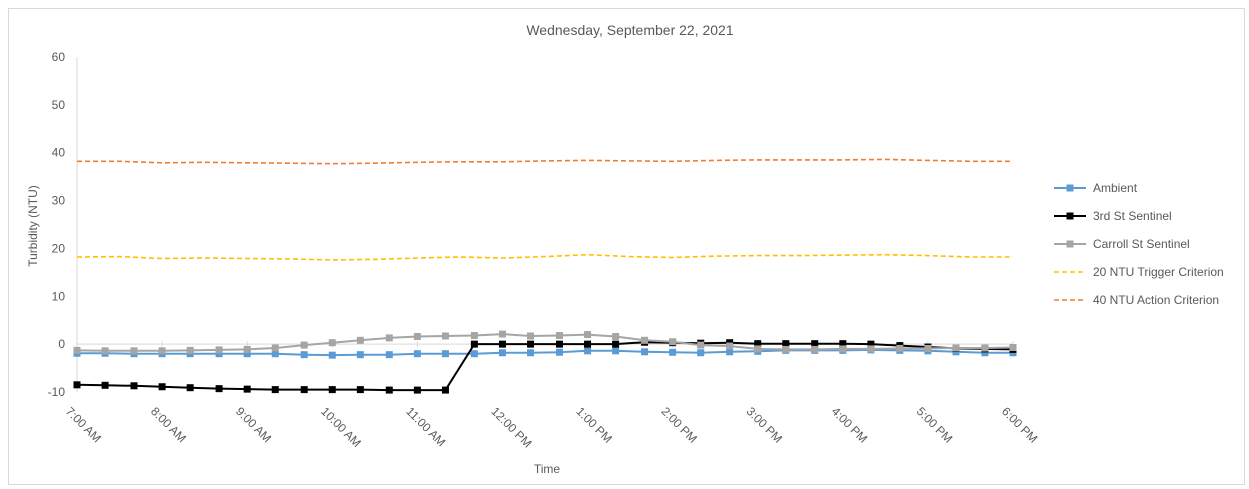  Describe the element at coordinates (547, 469) in the screenshot. I see `x-axis-title: Time` at that location.